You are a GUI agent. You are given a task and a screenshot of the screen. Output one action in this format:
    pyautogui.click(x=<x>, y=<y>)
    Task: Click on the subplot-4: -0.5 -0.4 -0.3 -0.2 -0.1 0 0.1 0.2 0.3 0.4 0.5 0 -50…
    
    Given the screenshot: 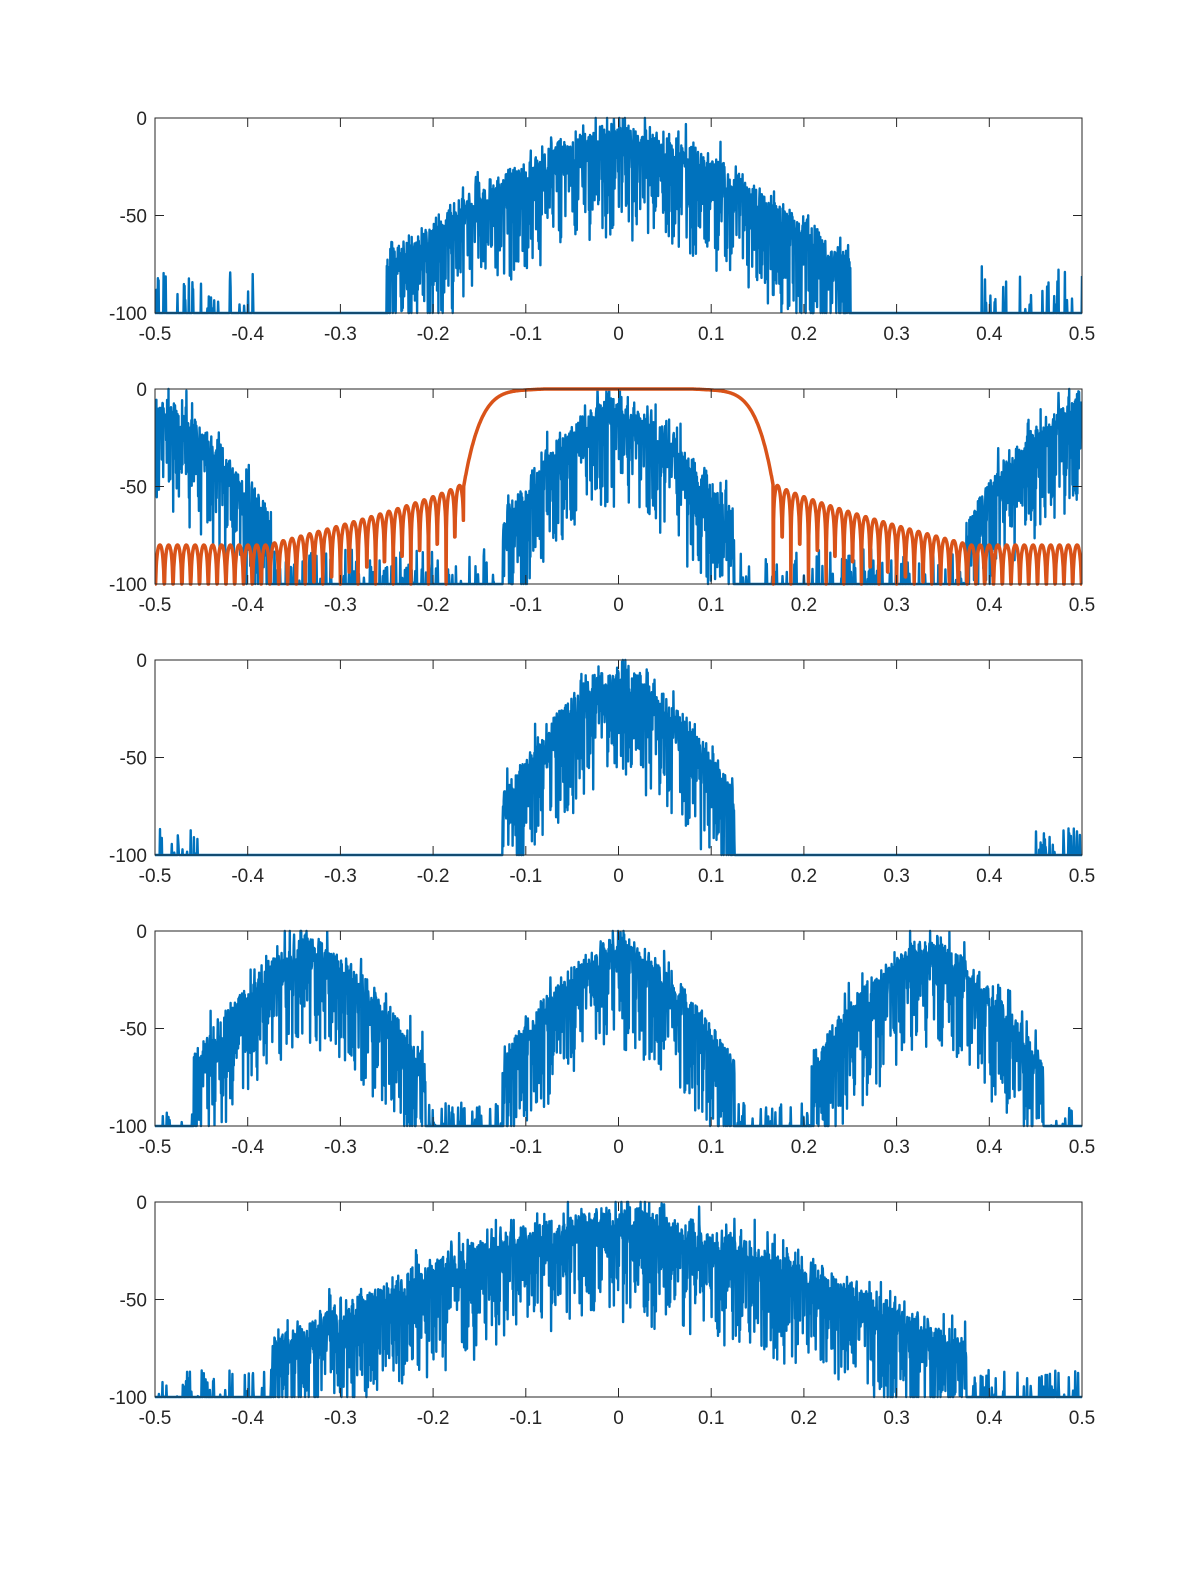 What is the action you would take?
    pyautogui.click(x=602, y=1040)
    